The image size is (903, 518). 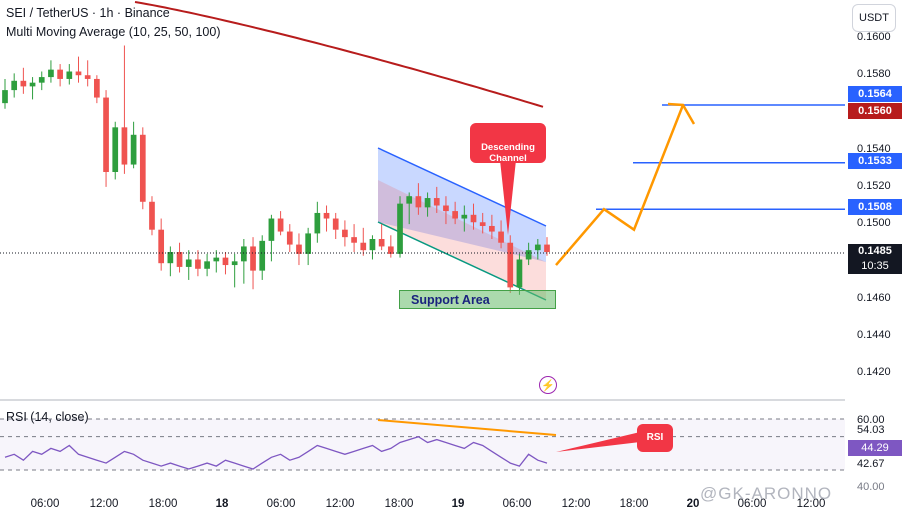 I want to click on rsi-callout-label: RSI, so click(x=655, y=437).